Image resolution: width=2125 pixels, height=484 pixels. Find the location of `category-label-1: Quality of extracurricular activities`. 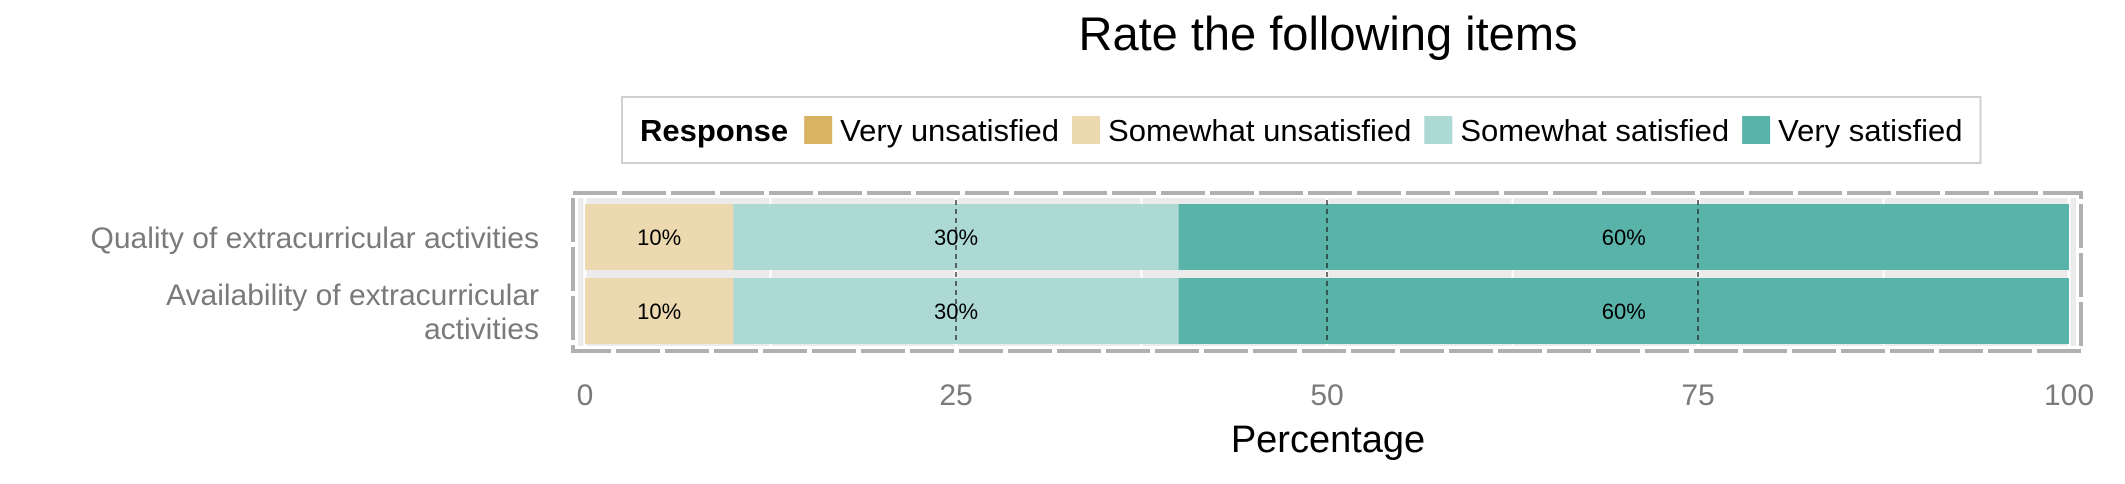

category-label-1: Quality of extracurricular activities is located at coordinates (315, 238).